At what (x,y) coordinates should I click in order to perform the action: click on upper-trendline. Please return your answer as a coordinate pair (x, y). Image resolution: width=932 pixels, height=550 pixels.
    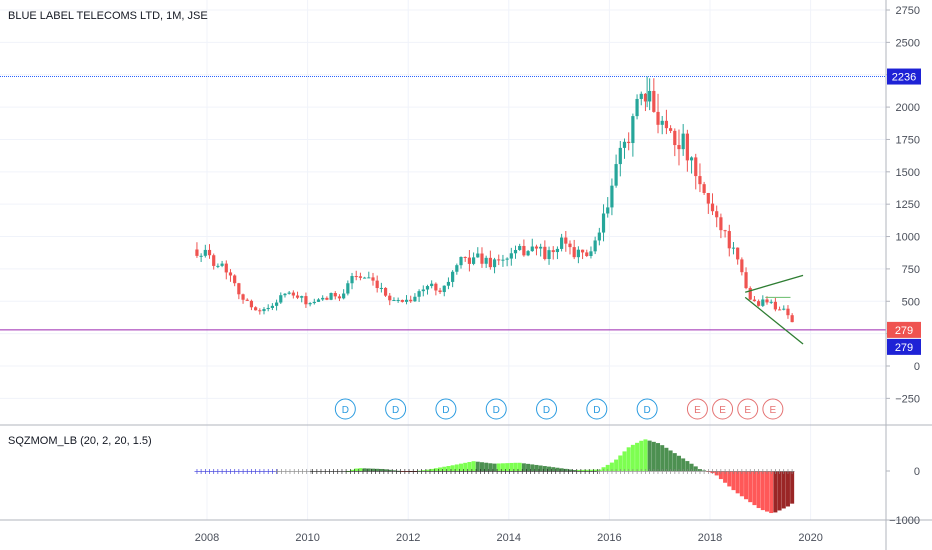
    Looking at the image, I should click on (774, 283).